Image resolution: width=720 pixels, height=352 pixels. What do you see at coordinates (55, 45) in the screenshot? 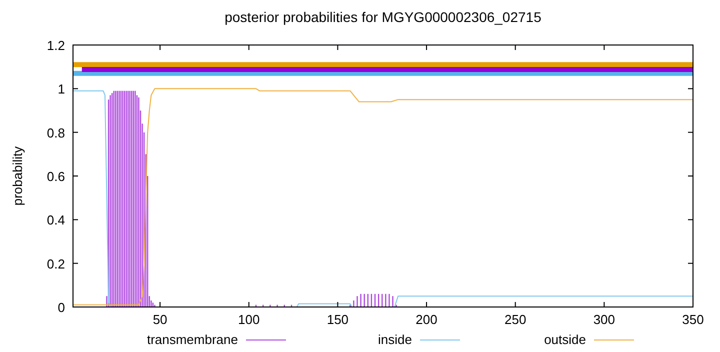
I see `y-tick-label: 1.2` at bounding box center [55, 45].